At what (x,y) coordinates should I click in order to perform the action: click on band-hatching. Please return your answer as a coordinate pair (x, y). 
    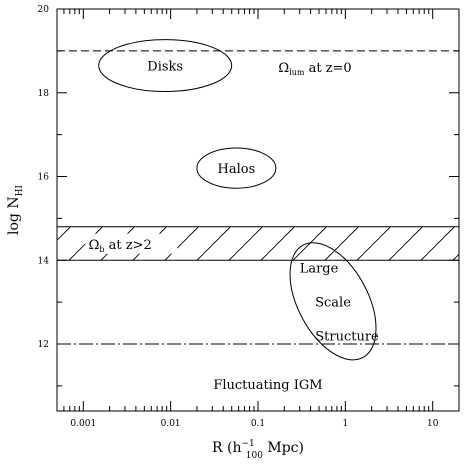
    Looking at the image, I should click on (258, 243).